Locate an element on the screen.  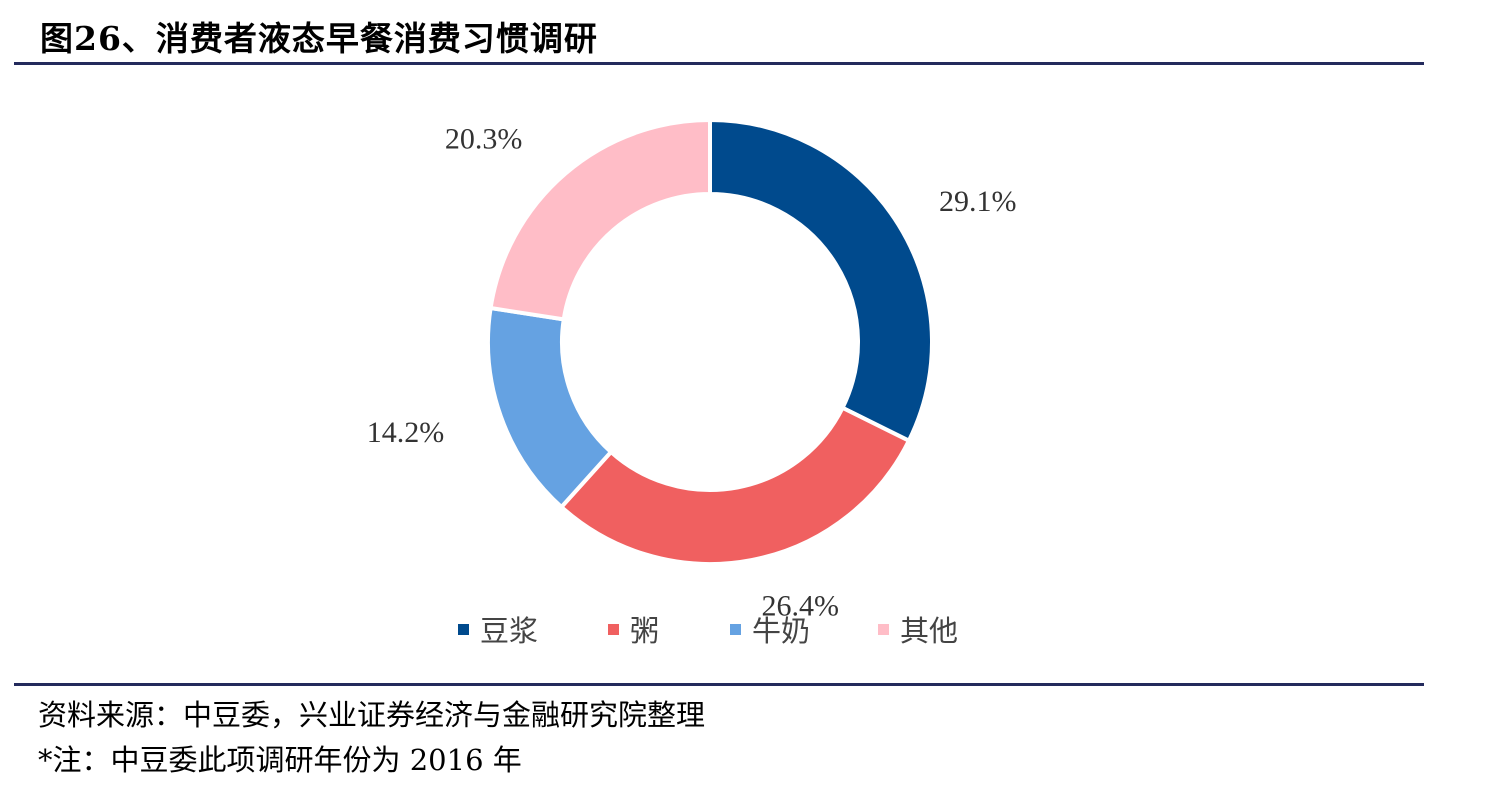
legend-swatch-其他 is located at coordinates (883, 629).